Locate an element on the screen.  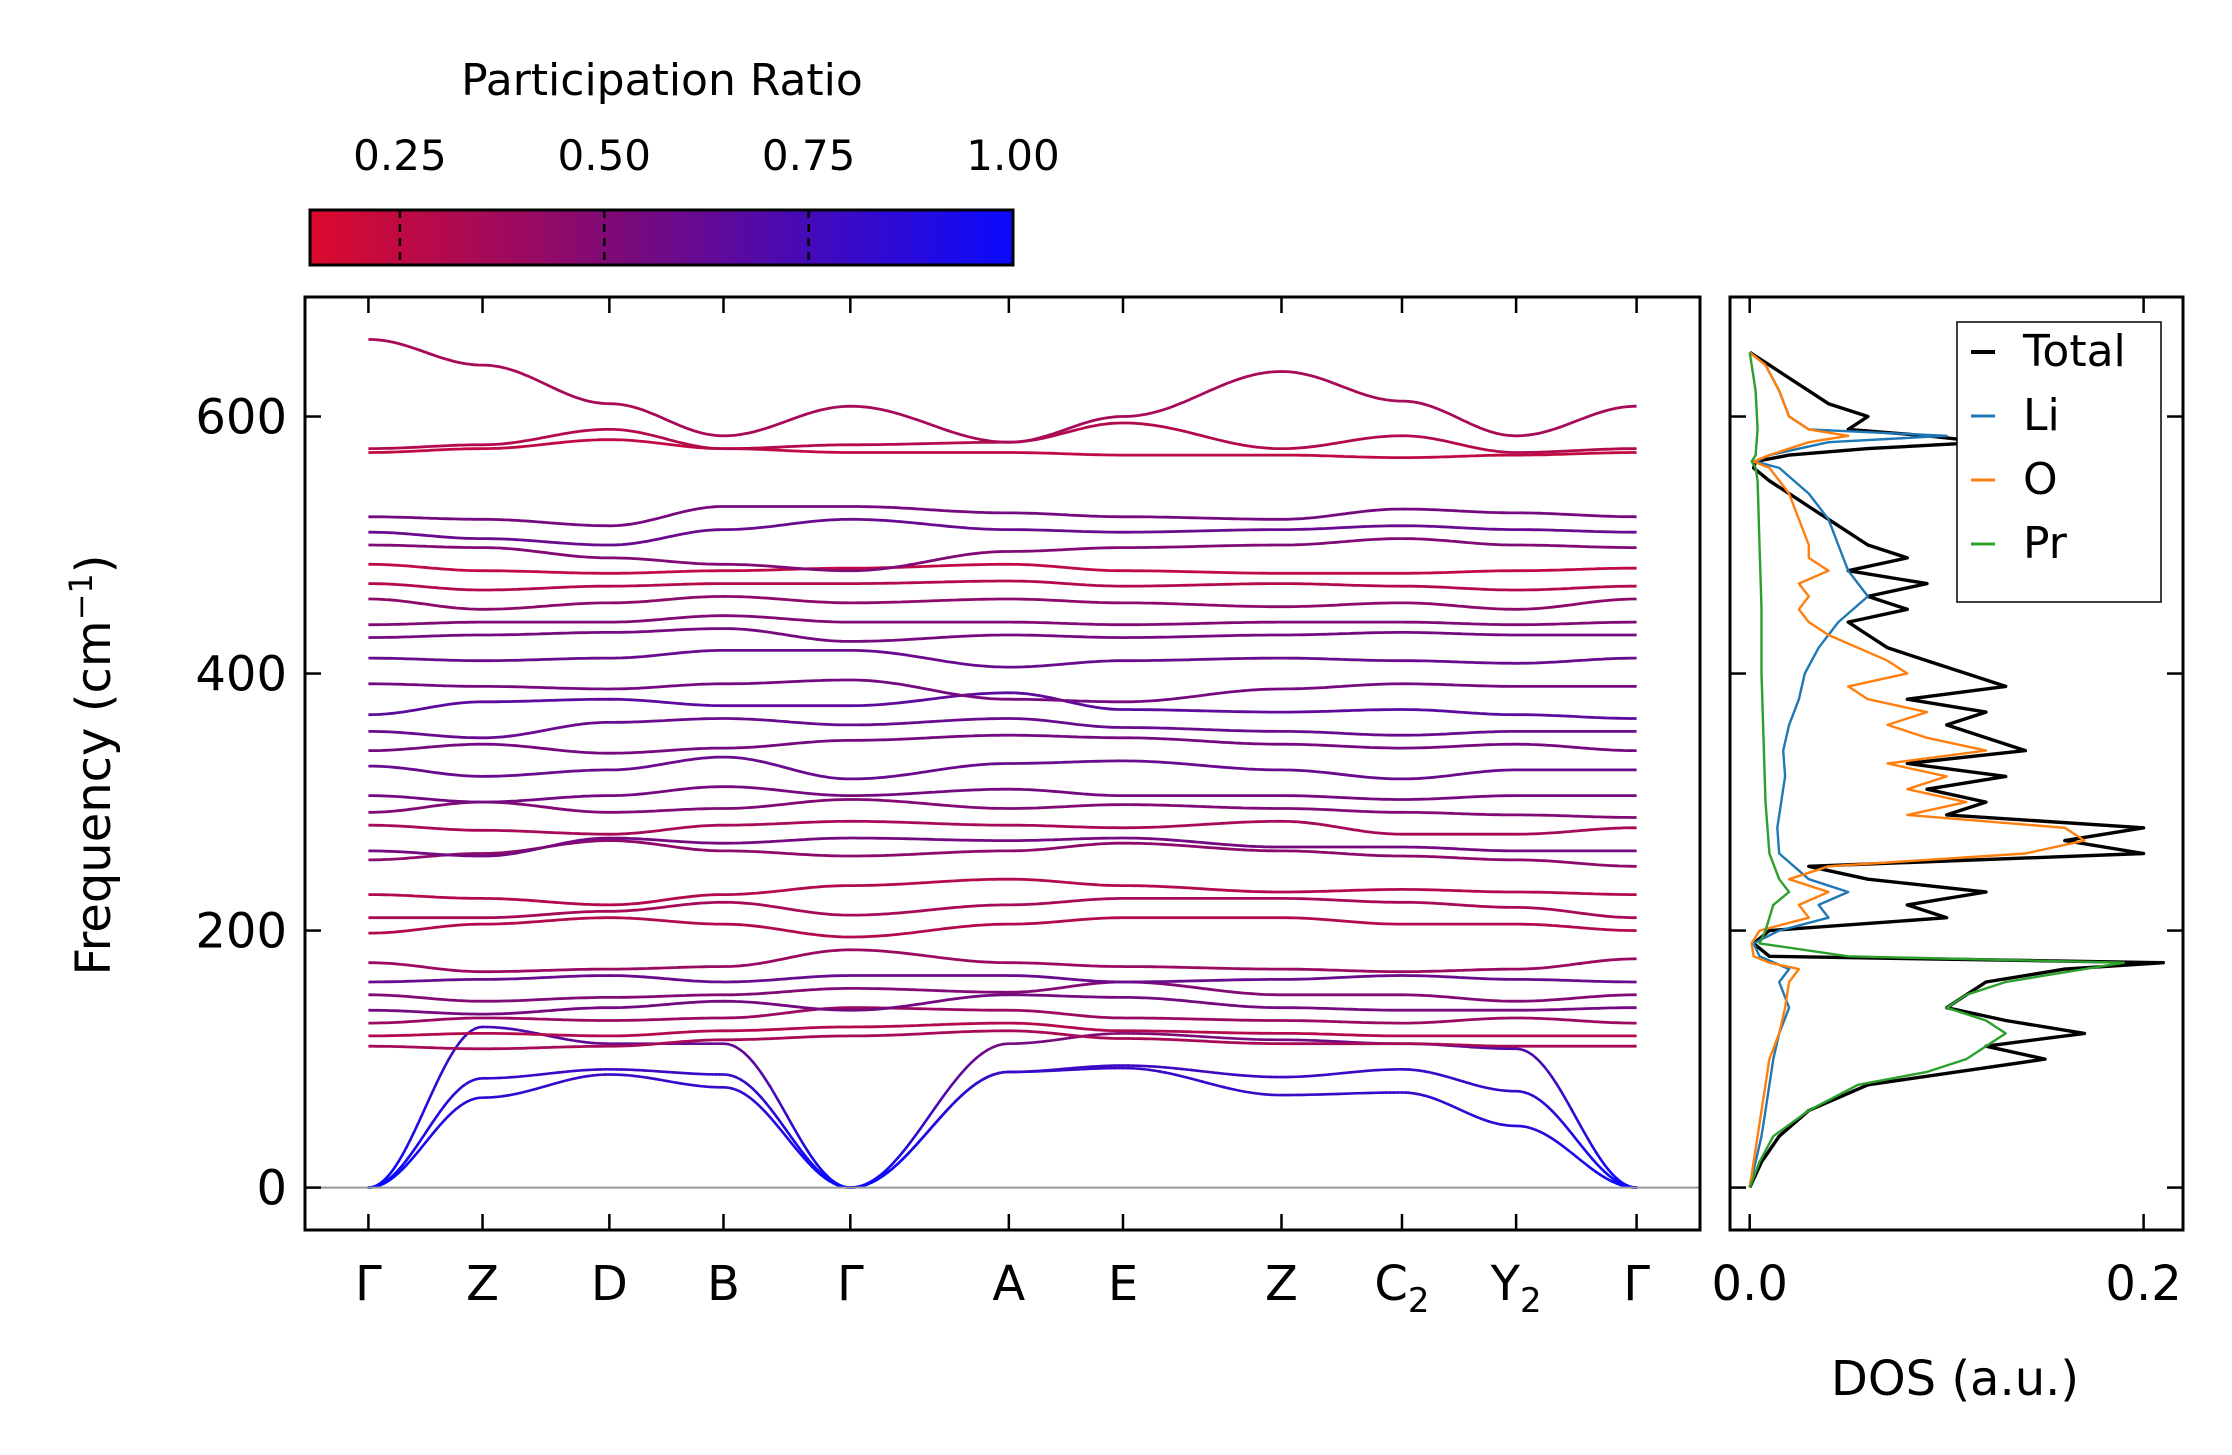
colorbar-tick-label: 0.50 is located at coordinates (605, 155).